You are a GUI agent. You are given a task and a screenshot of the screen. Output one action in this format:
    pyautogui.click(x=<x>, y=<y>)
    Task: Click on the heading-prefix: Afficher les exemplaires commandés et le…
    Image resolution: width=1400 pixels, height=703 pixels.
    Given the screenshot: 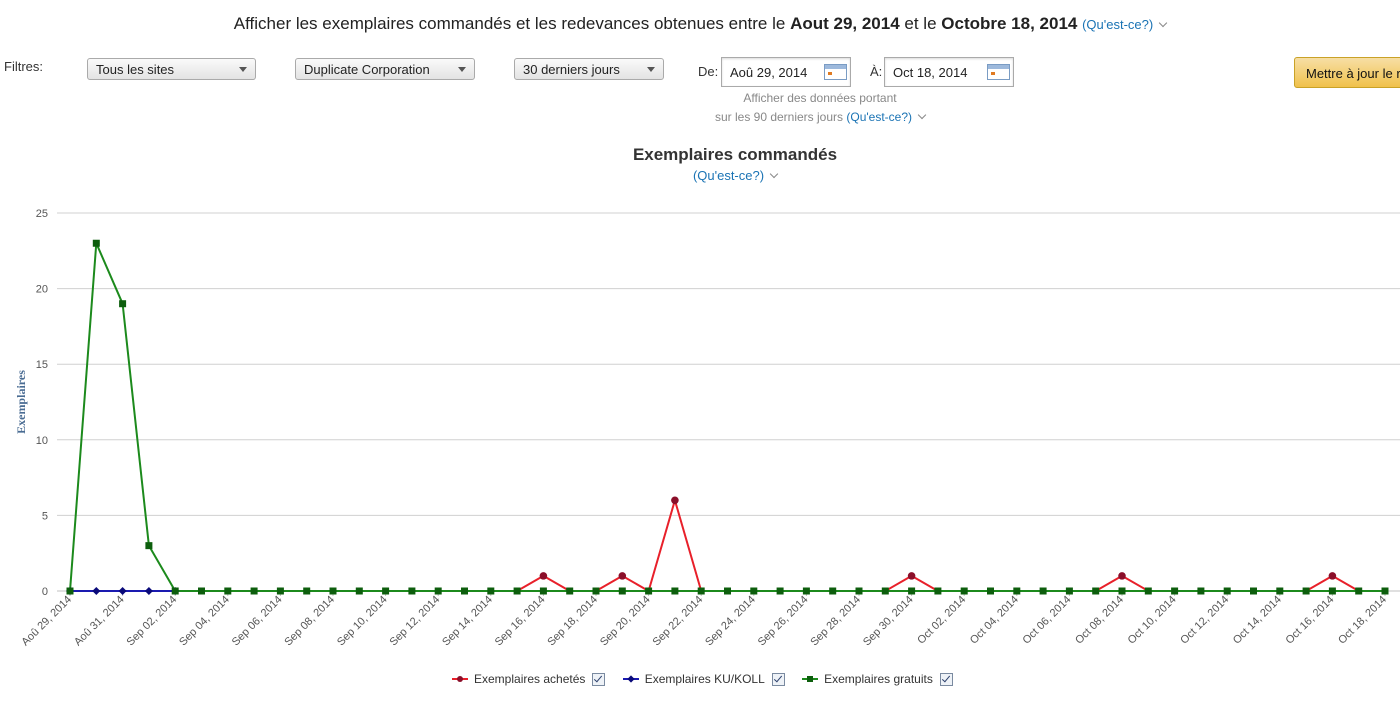 What is the action you would take?
    pyautogui.click(x=509, y=23)
    